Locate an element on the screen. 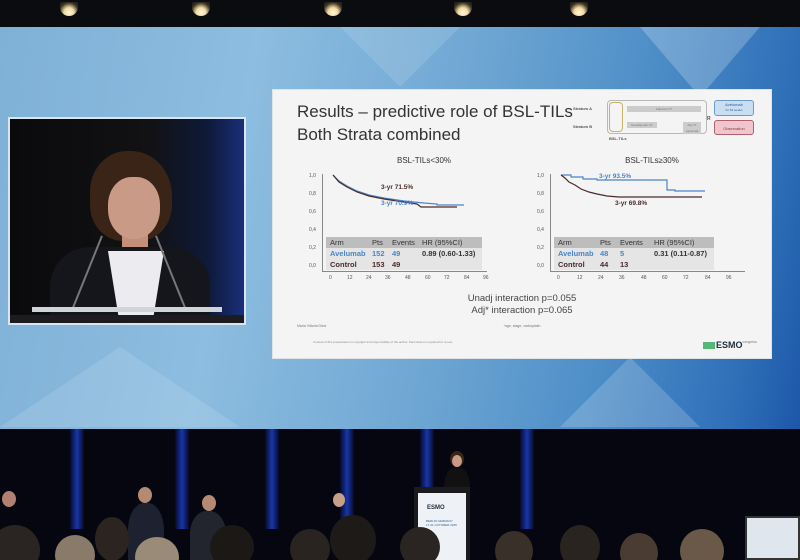 Image resolution: width=800 pixels, height=560 pixels. table-row: Control 44 13 is located at coordinates (593, 264).